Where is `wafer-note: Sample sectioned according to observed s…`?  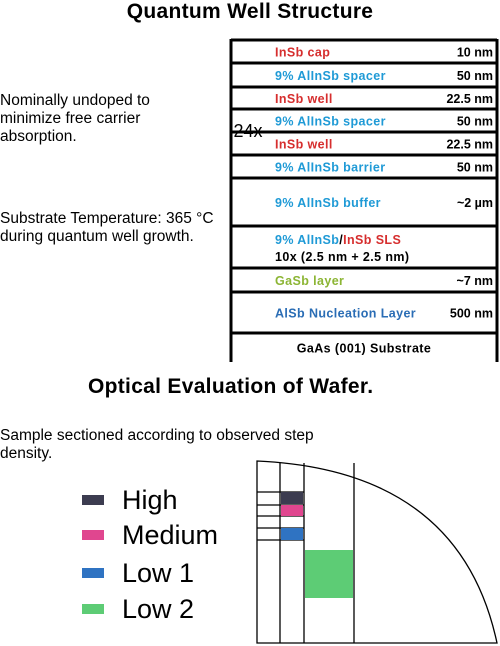
wafer-note: Sample sectioned according to observed s… is located at coordinates (157, 444).